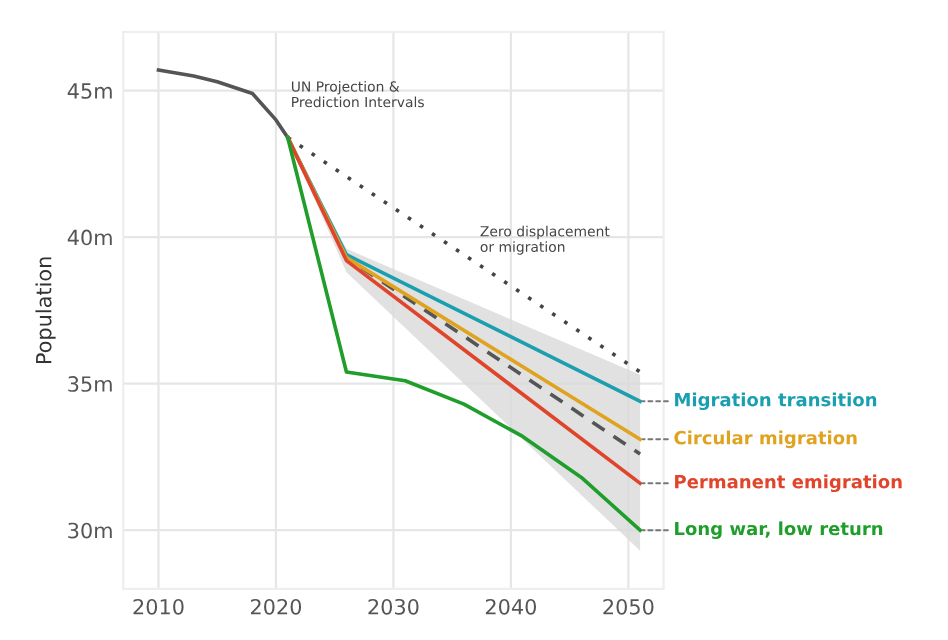  I want to click on series-label: Long war, low return, so click(779, 530).